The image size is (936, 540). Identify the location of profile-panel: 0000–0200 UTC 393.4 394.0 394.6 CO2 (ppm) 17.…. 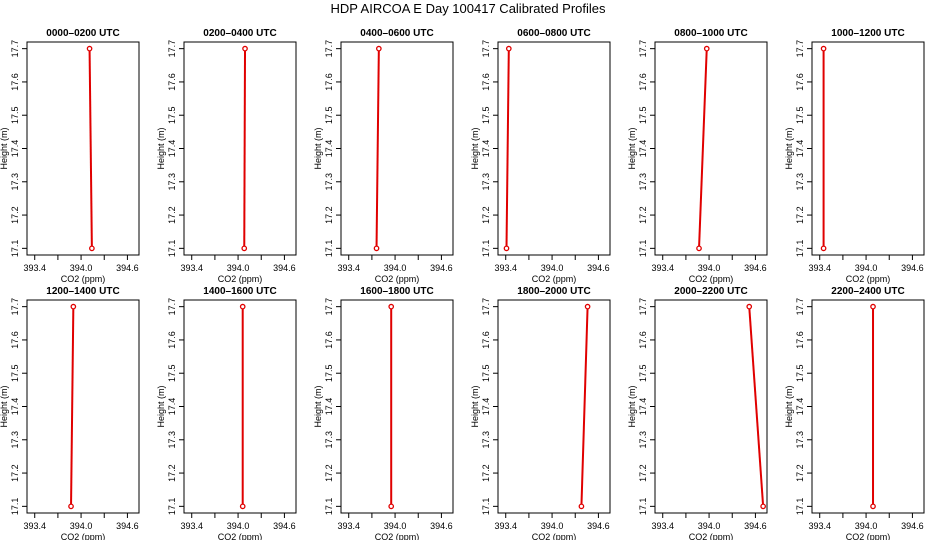
(70, 156).